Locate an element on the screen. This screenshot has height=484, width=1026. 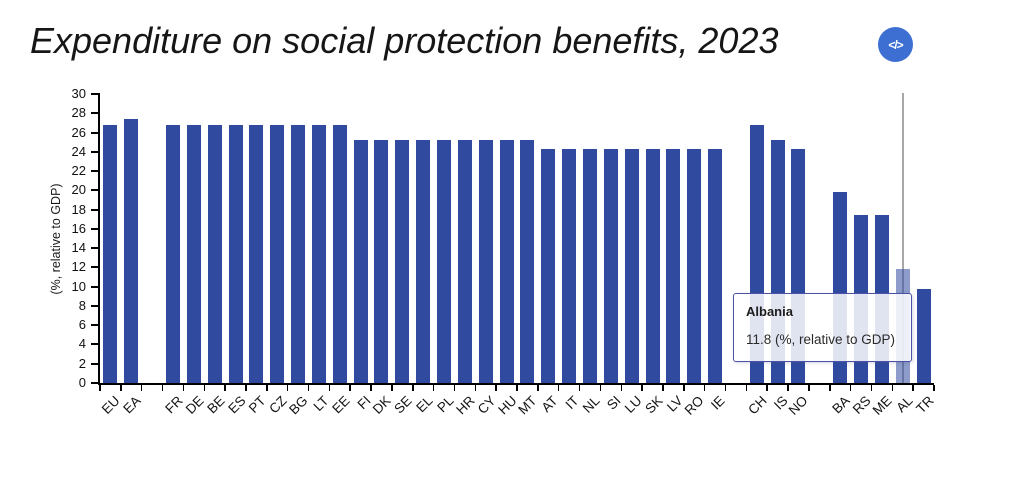
tooltip-value: 11.8 (%, relative to GDP) is located at coordinates (821, 339).